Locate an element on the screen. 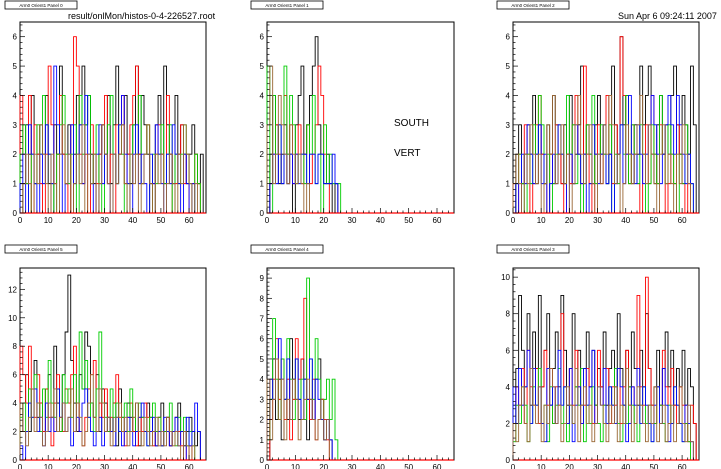 The image size is (721, 469). panel-title: Arm0 Orient1 Panel 0 is located at coordinates (41, 5).